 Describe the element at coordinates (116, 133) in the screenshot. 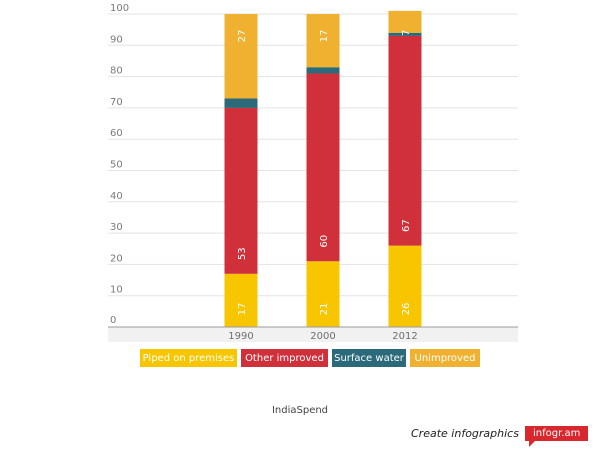

I see `y-tick-label: 60` at that location.